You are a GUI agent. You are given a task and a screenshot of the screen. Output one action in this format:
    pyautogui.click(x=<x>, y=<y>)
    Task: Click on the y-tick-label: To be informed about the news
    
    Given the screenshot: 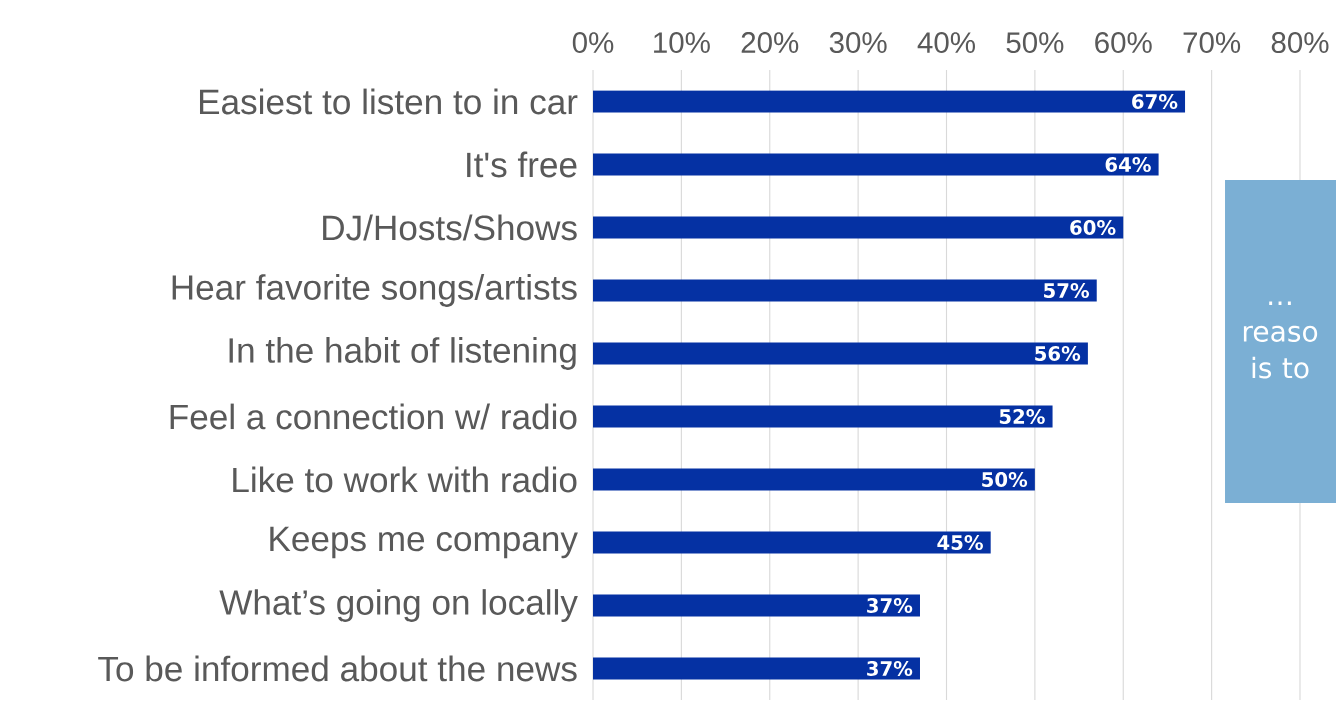 What is the action you would take?
    pyautogui.click(x=337, y=668)
    